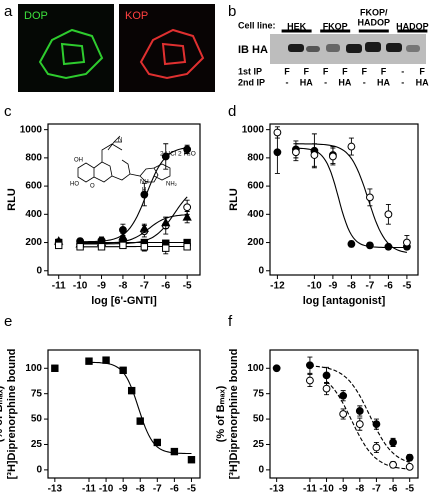 The image size is (432, 495). I want to click on panel-label: f, so click(230, 321).